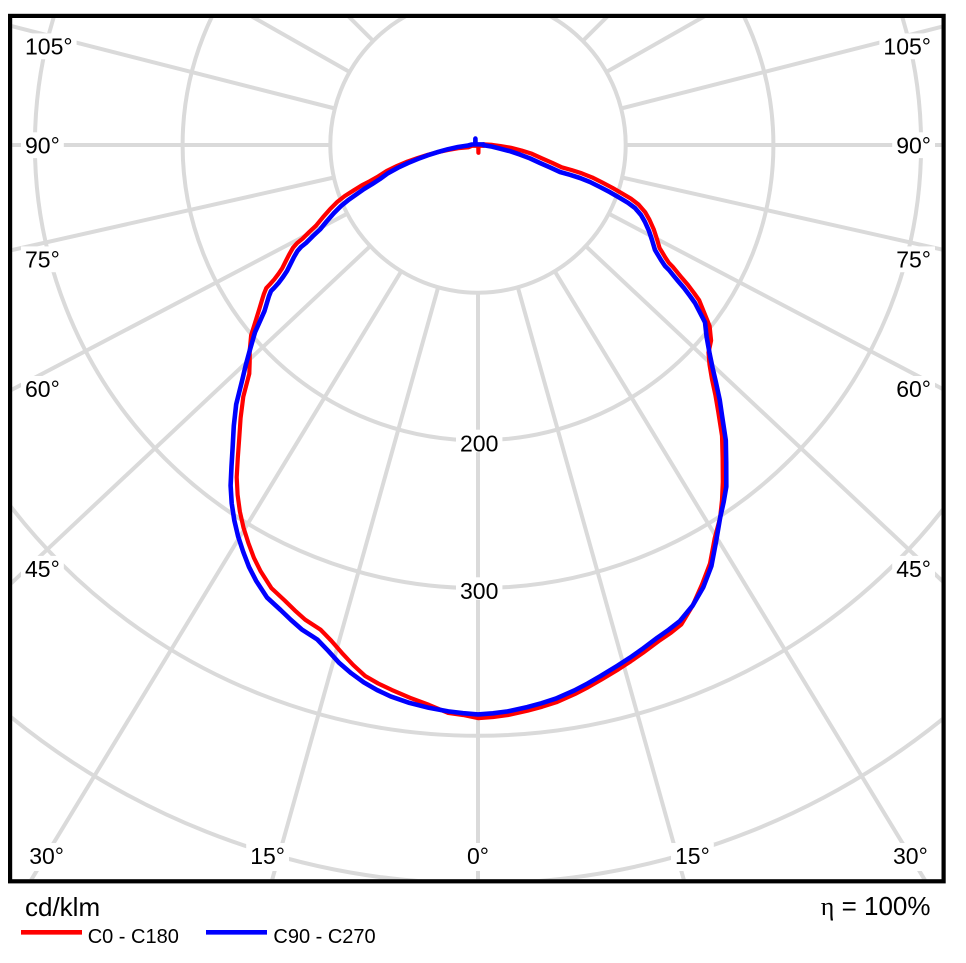  I want to click on svg-text: C0 - C180, so click(133, 937).